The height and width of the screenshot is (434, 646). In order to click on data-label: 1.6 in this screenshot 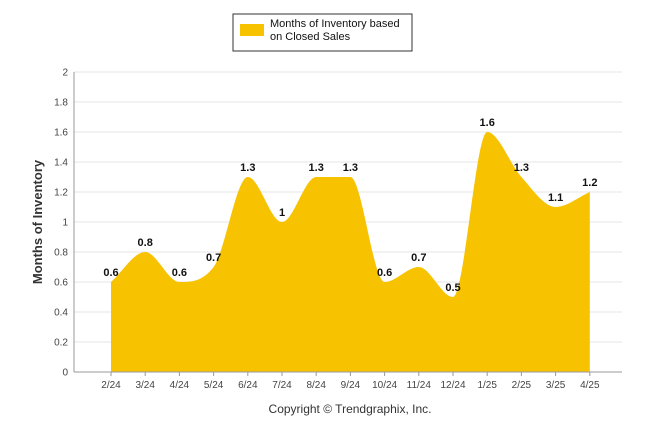, I will do `click(487, 123)`.